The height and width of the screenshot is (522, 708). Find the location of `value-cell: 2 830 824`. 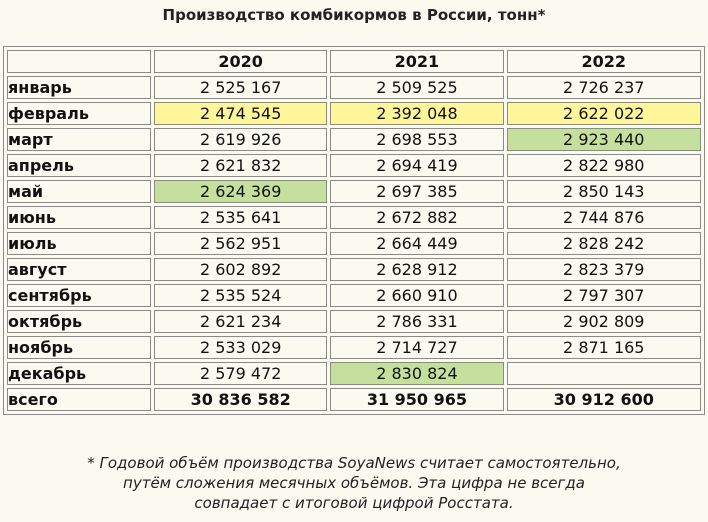

value-cell: 2 830 824 is located at coordinates (417, 373).